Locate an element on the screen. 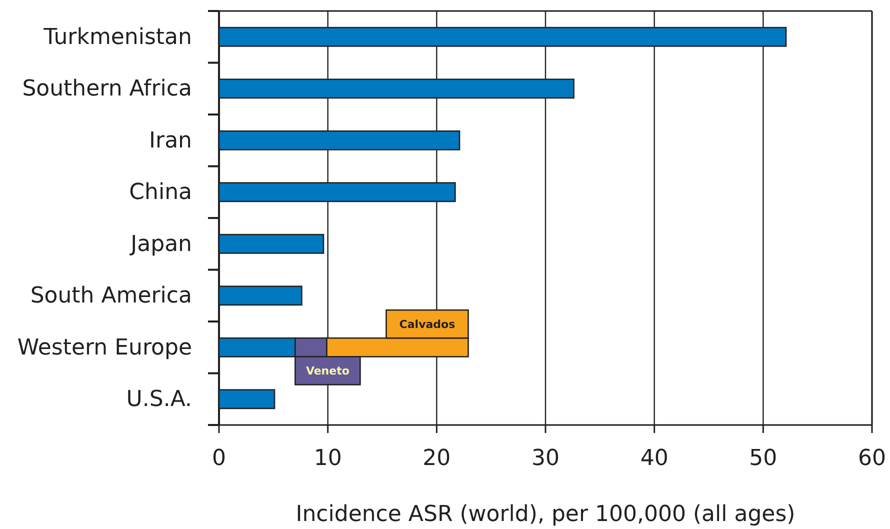 The width and height of the screenshot is (890, 529). x-tick-label: 30 is located at coordinates (546, 458).